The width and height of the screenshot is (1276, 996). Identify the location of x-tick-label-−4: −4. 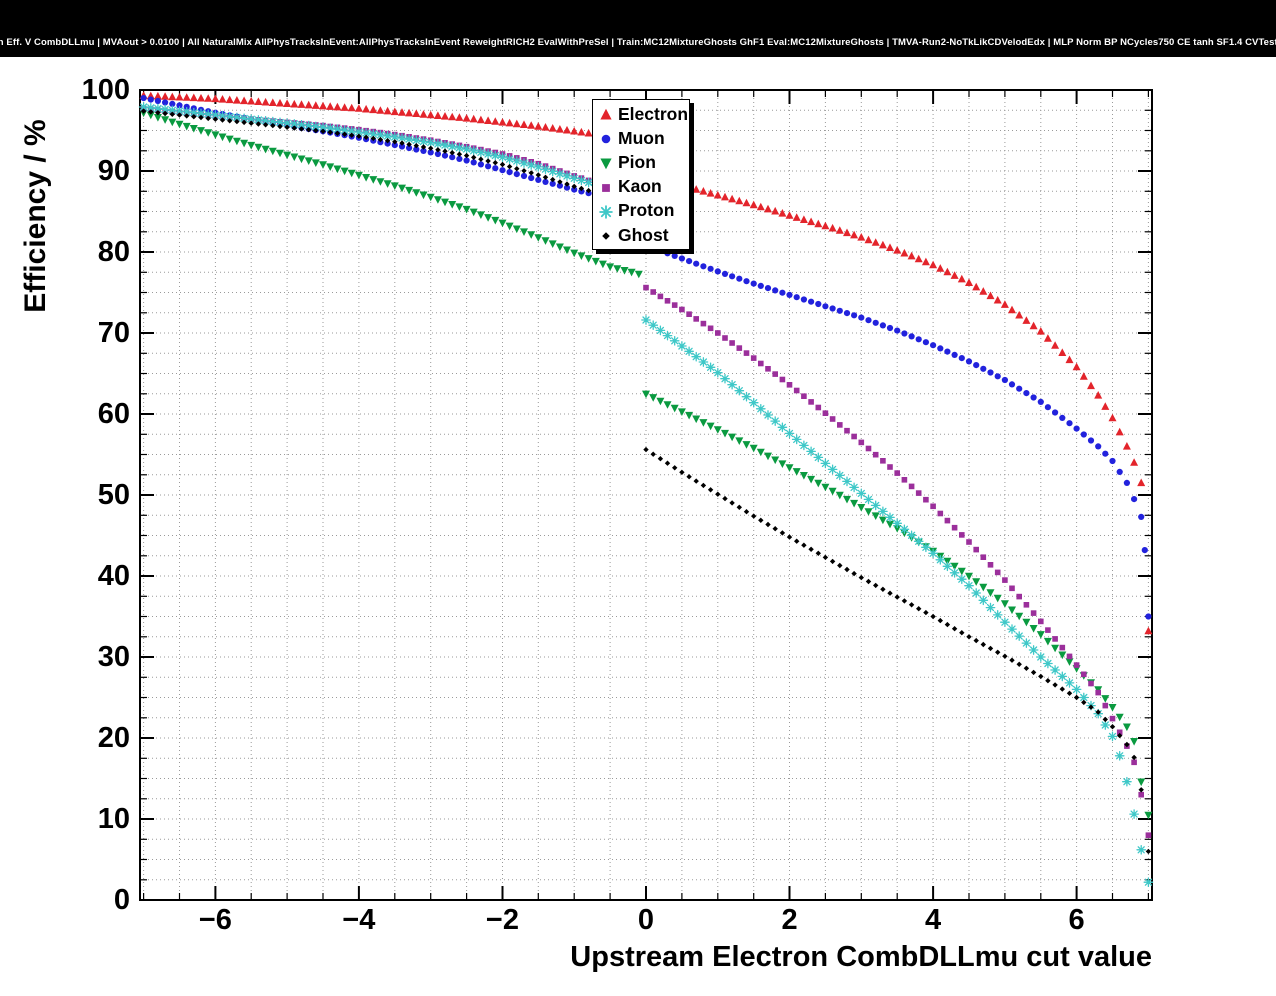
(359, 920).